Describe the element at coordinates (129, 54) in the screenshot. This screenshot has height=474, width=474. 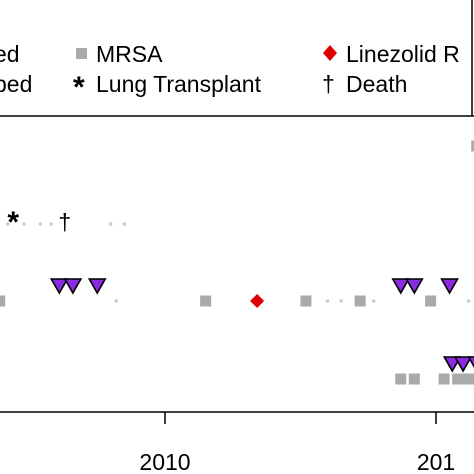
I see `legend-label-mrsa: MRSA` at that location.